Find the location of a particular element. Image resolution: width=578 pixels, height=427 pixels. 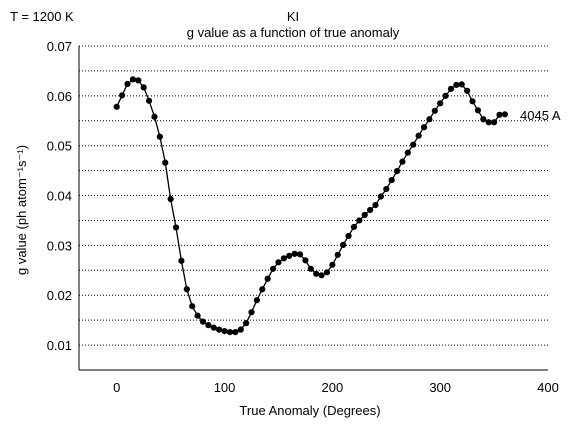

chart-subtitle: g value as a function of true anomaly is located at coordinates (293, 32).